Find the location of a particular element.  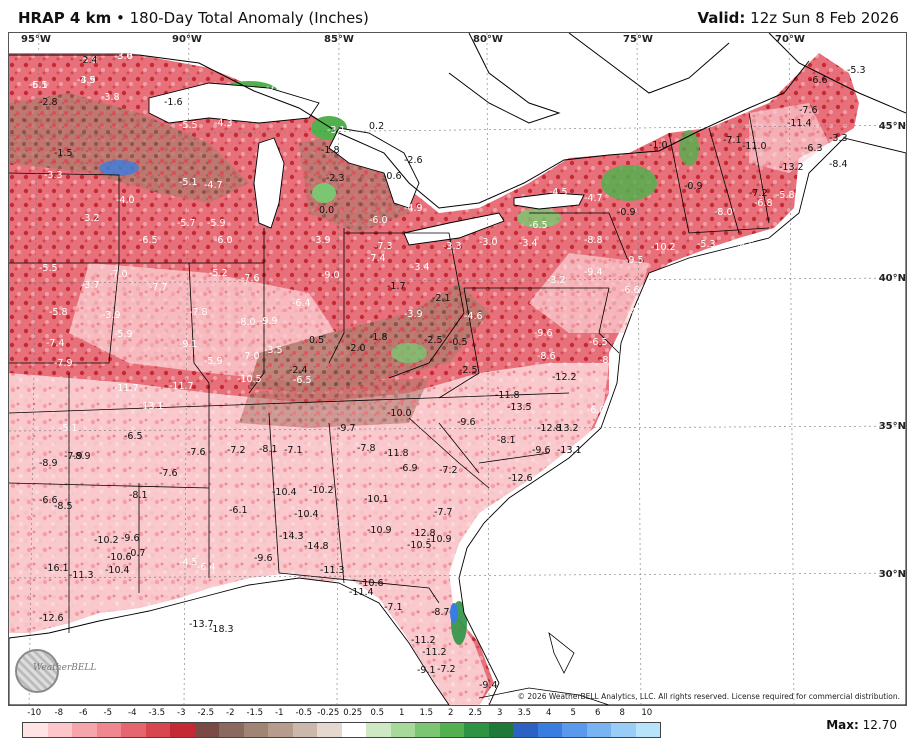

gulf-of-mexico is located at coordinates (229, 641).